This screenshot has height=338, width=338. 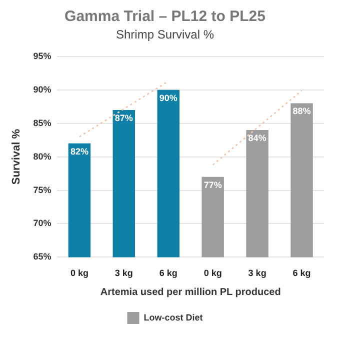 I want to click on y-tick-label: 90%, so click(x=42, y=89).